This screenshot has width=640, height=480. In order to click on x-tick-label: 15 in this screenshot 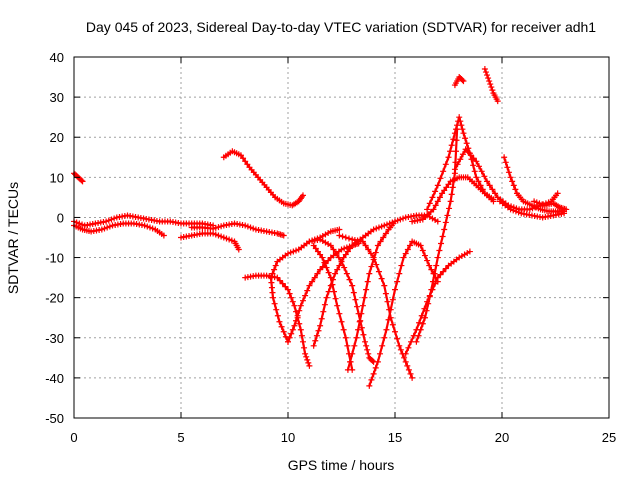, I will do `click(395, 437)`.